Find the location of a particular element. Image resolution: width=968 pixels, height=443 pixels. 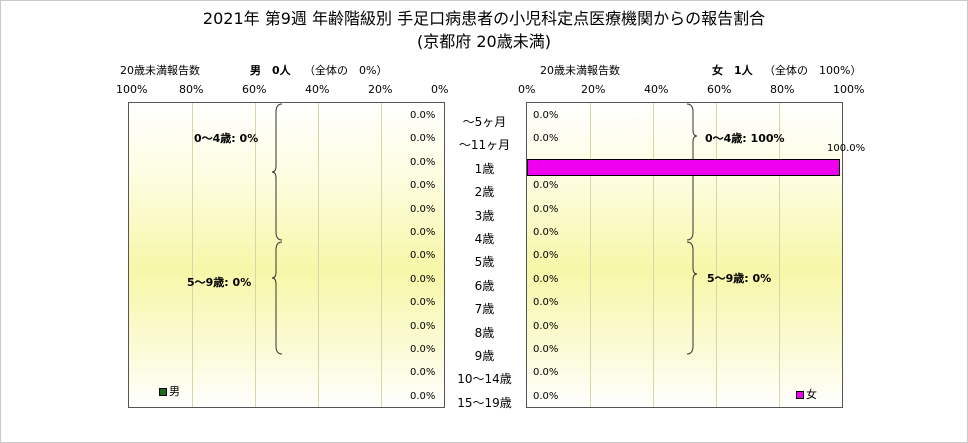

age-category-label: 5歳 is located at coordinates (484, 262).